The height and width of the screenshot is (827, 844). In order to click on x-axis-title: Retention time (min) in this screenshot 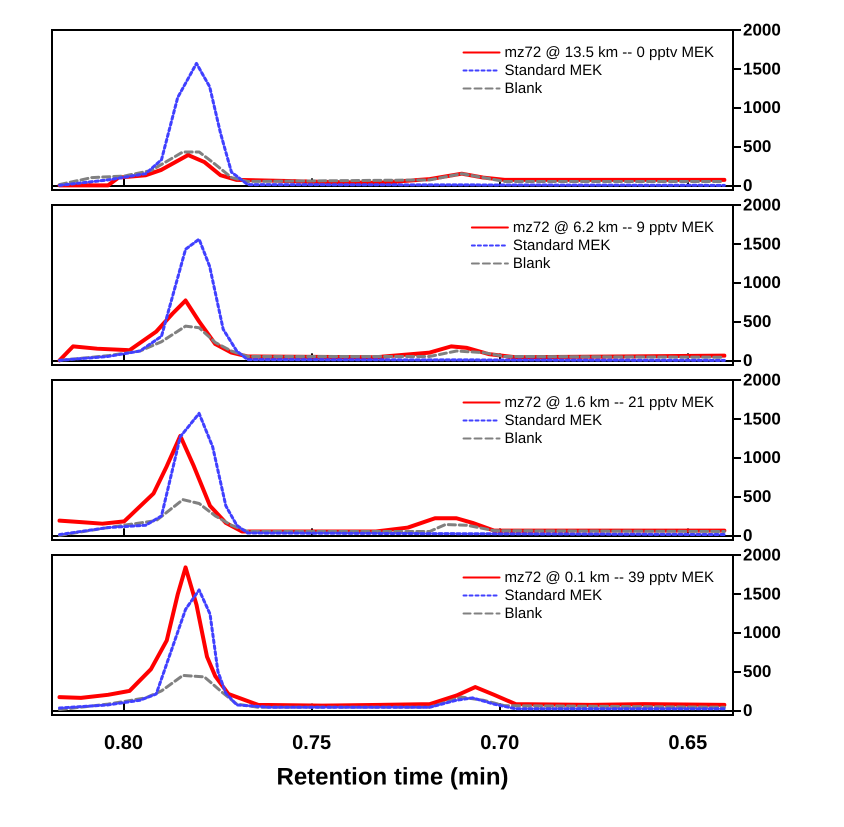, I will do `click(392, 777)`.